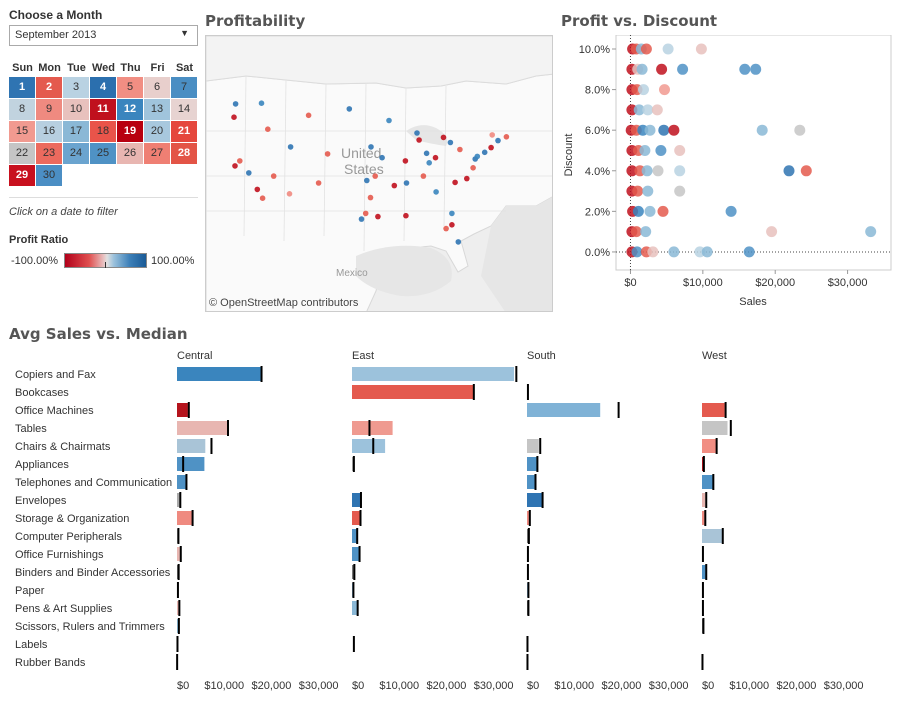 The height and width of the screenshot is (702, 902). I want to click on calendar-day: 15, so click(22, 131).